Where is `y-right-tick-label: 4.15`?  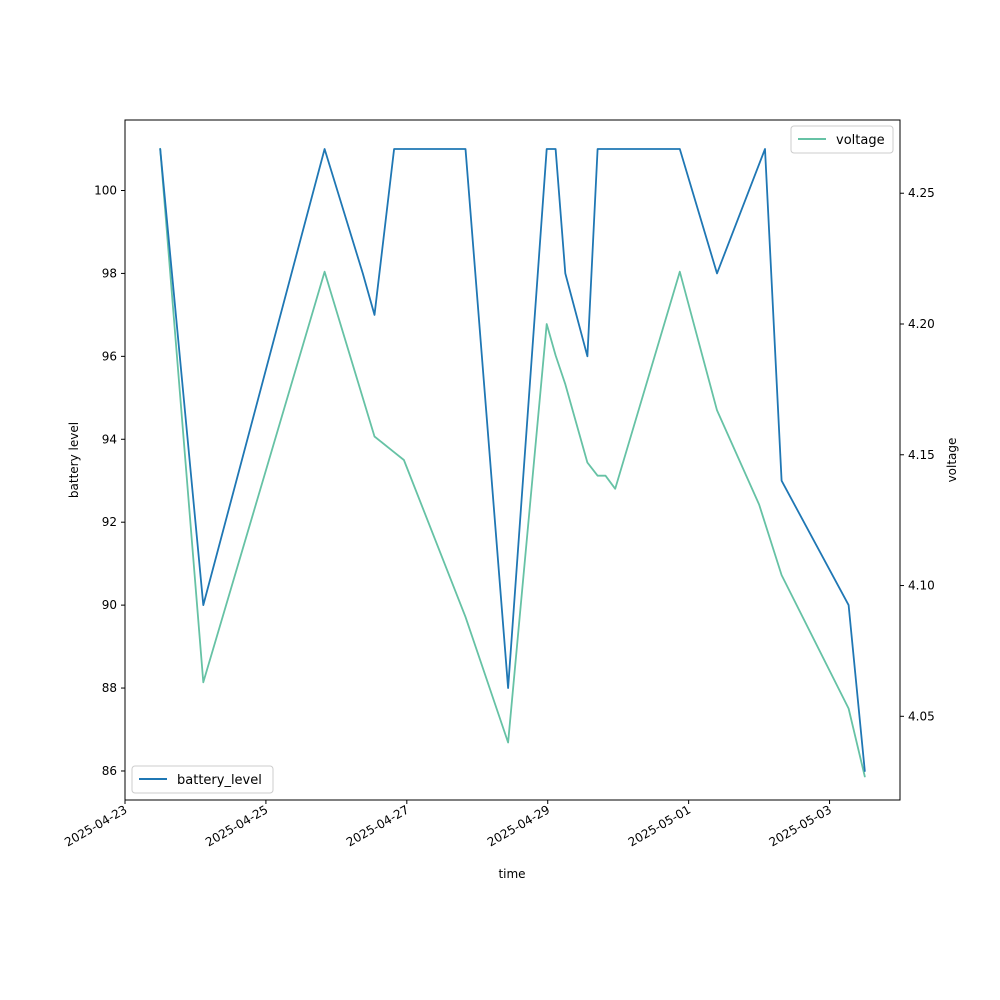
y-right-tick-label: 4.15 is located at coordinates (921, 455).